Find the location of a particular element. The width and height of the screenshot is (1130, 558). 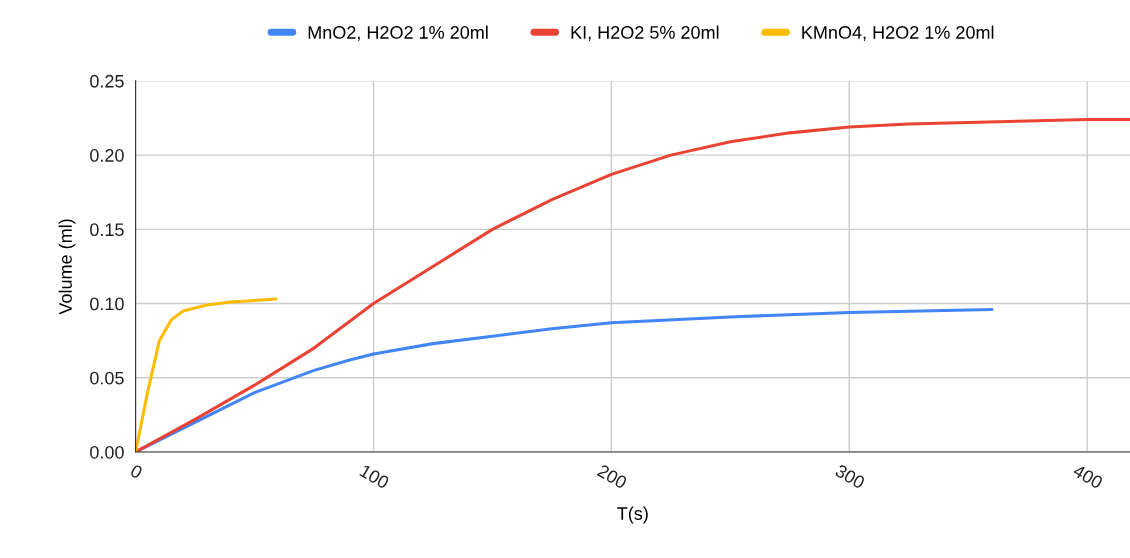

y-tick-label: 0.05 is located at coordinates (107, 378).